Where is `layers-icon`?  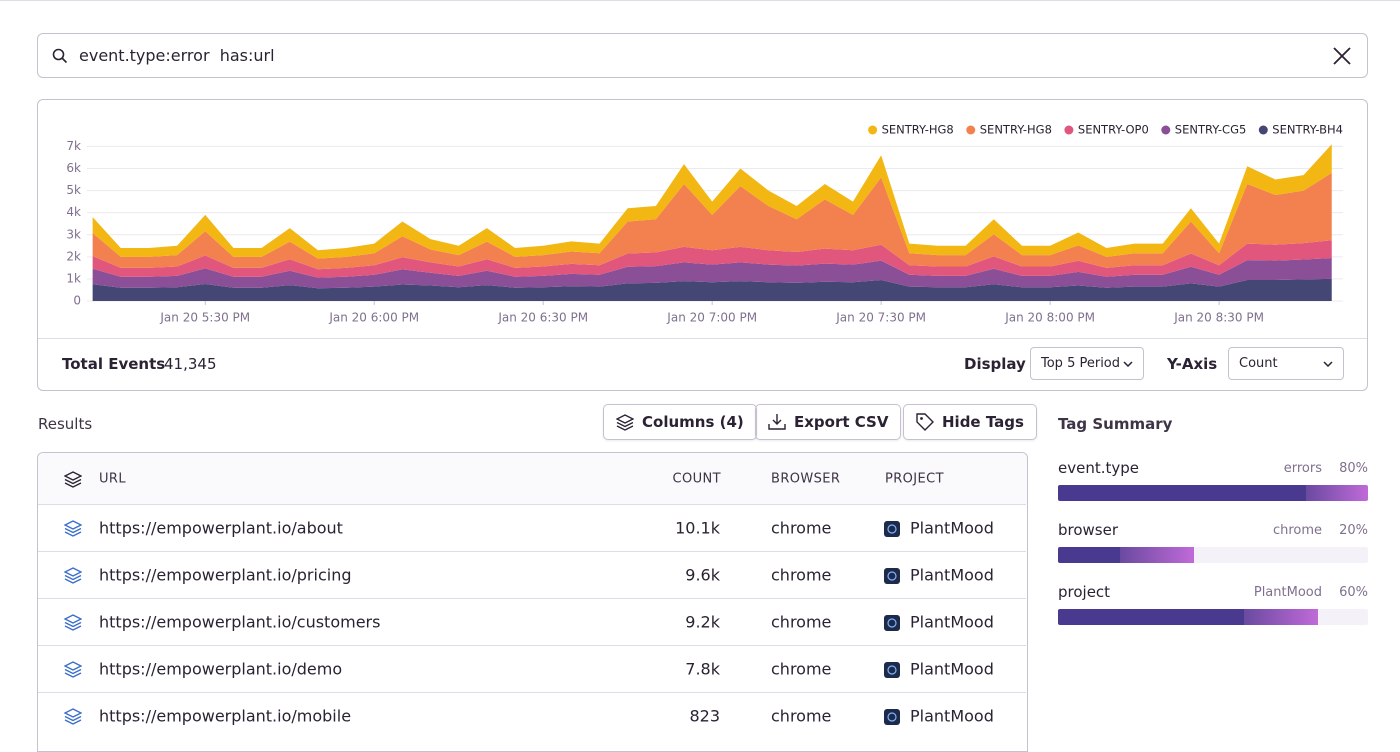
layers-icon is located at coordinates (625, 422).